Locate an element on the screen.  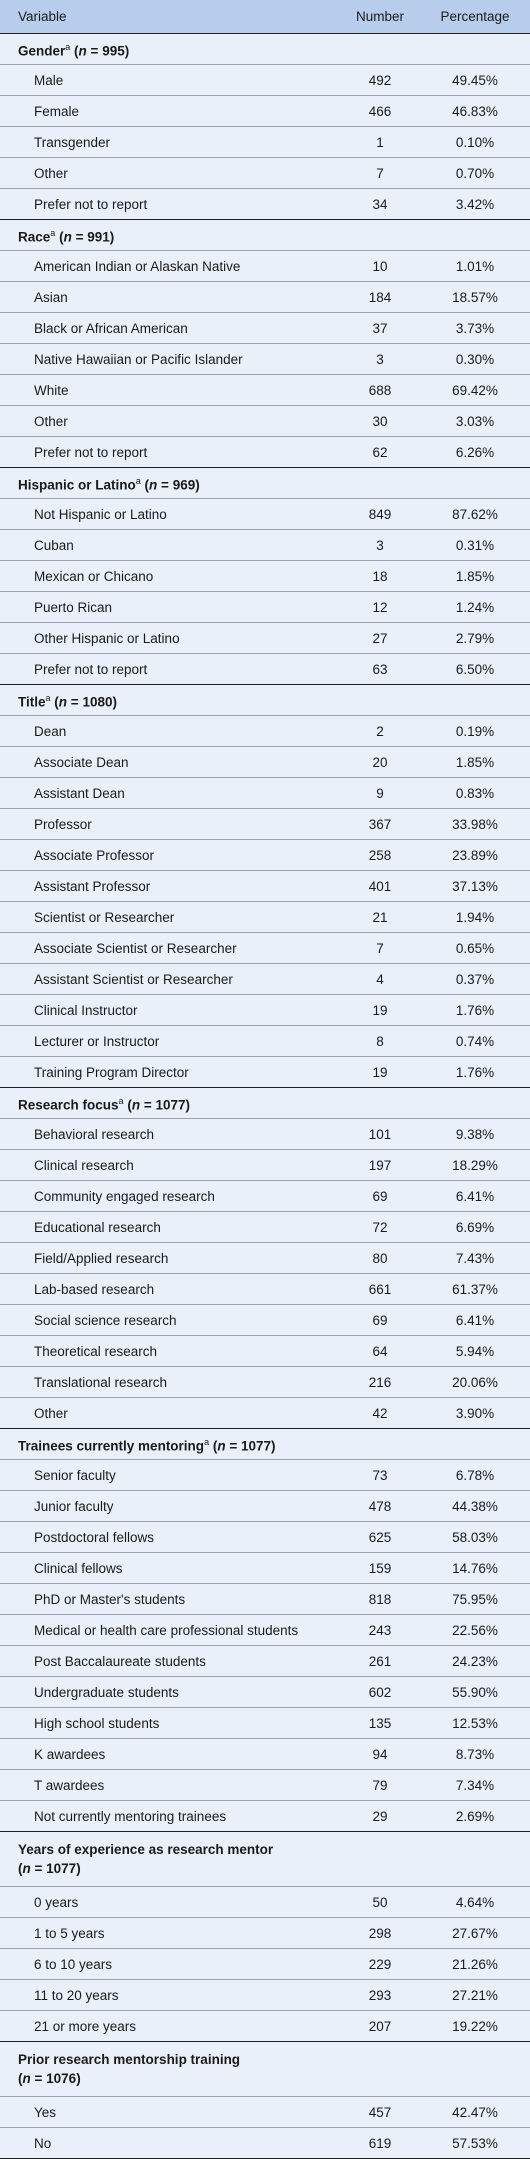
row-number: 229 is located at coordinates (380, 1964).